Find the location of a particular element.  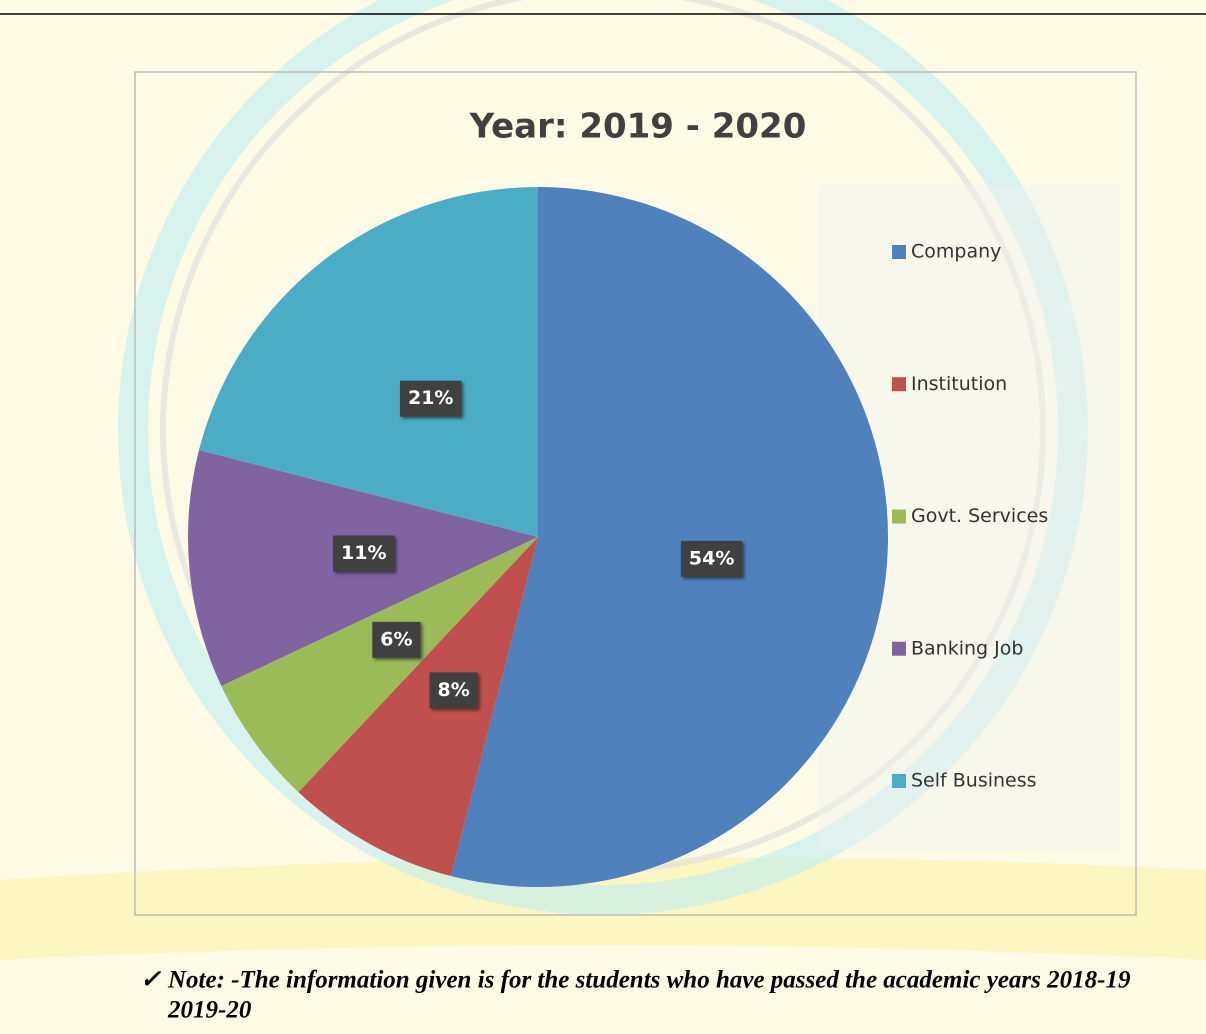

data-label-text: 11% is located at coordinates (363, 553).